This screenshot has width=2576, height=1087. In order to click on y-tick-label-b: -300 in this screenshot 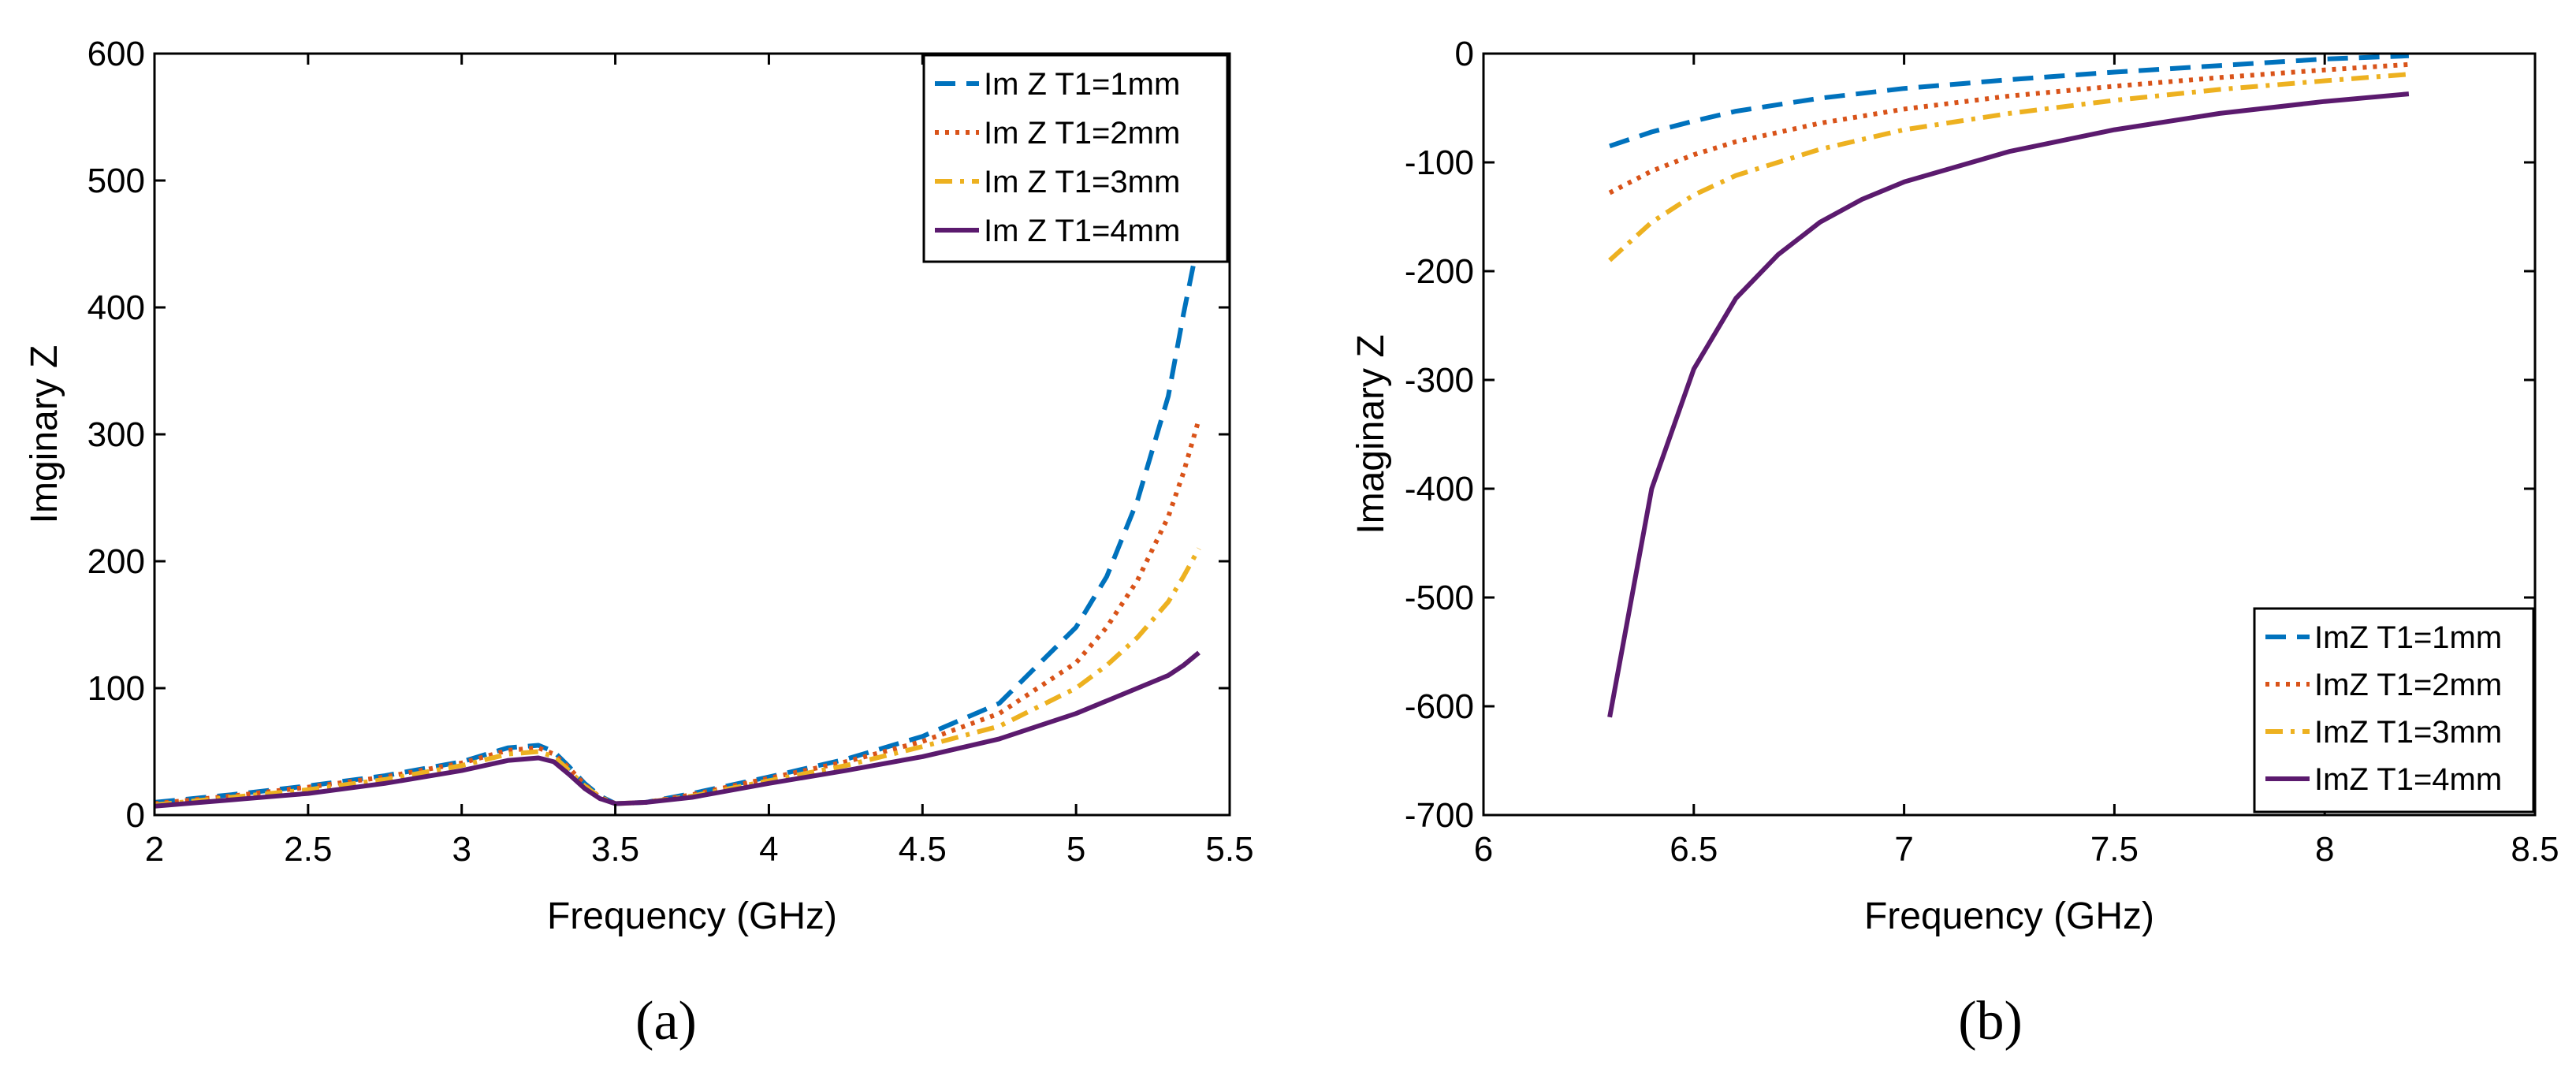, I will do `click(1439, 380)`.